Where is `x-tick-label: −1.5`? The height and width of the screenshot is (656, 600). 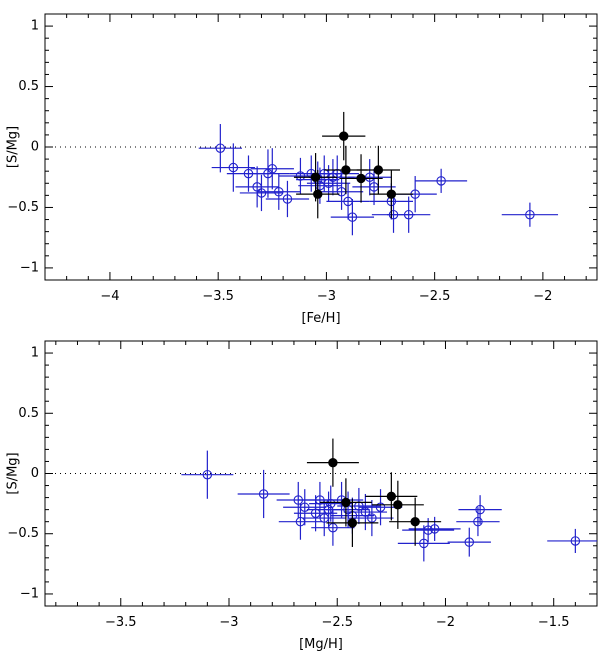
x-tick-label: −1.5 is located at coordinates (554, 622).